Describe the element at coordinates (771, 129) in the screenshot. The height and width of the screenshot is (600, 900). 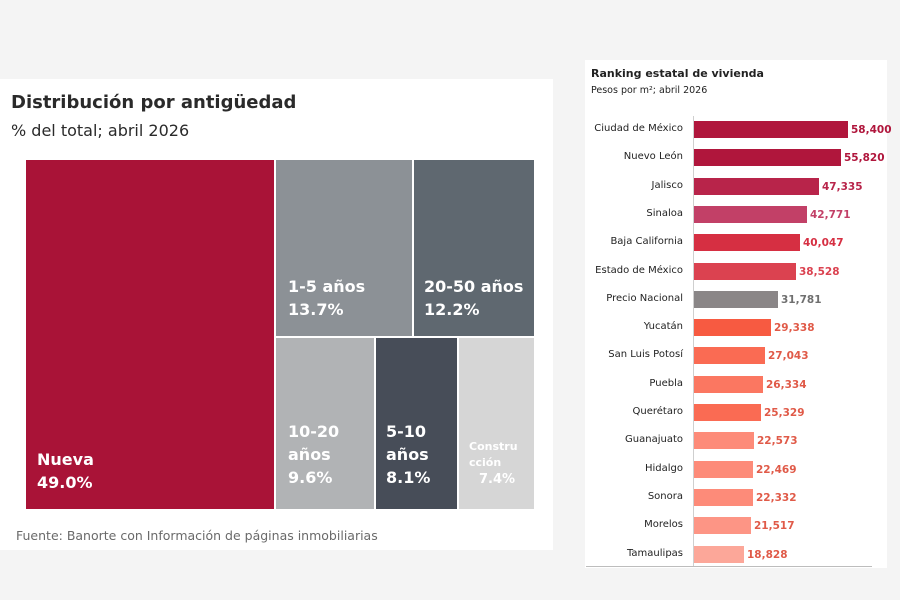
I see `ranking-bar-ciudad-de-mexico` at that location.